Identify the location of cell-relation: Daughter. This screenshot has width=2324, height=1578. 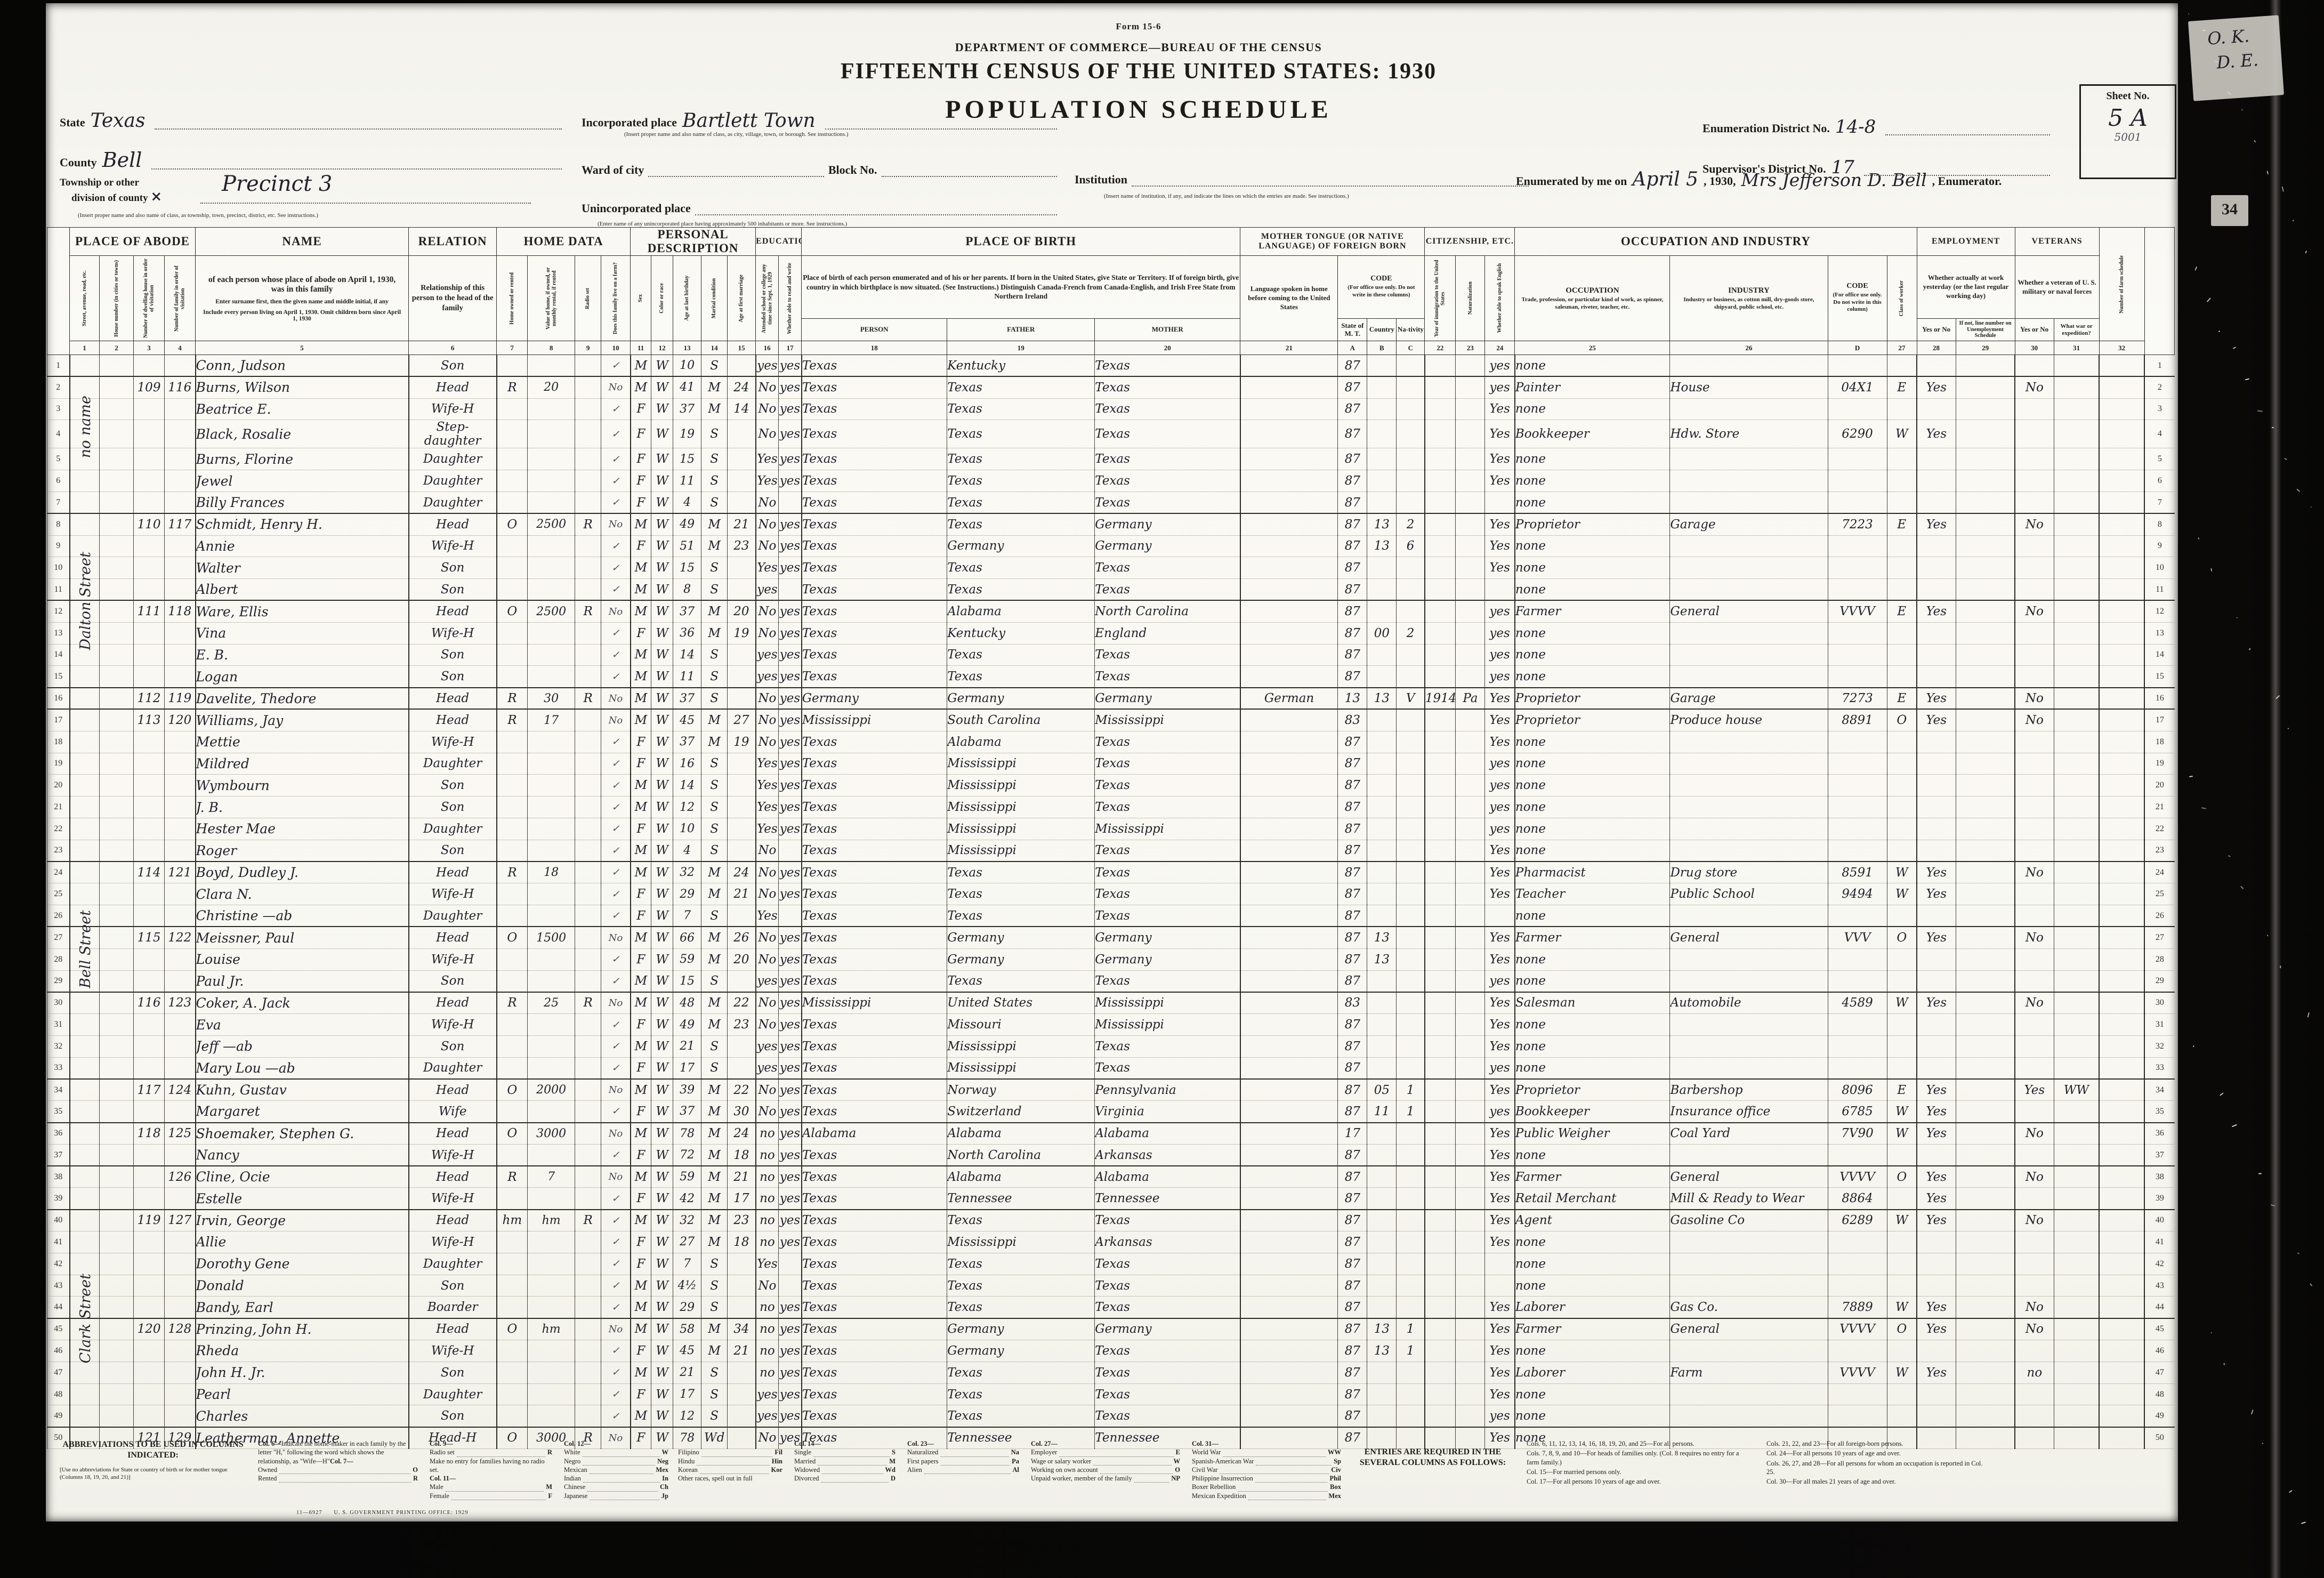
(452, 916).